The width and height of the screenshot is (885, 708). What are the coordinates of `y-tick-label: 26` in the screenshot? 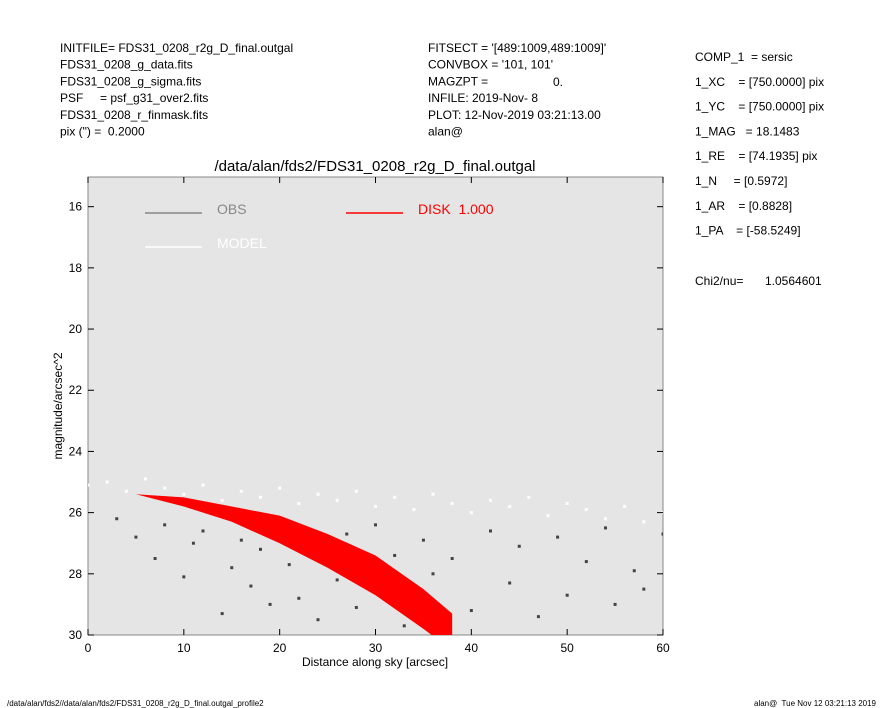 It's located at (76, 513).